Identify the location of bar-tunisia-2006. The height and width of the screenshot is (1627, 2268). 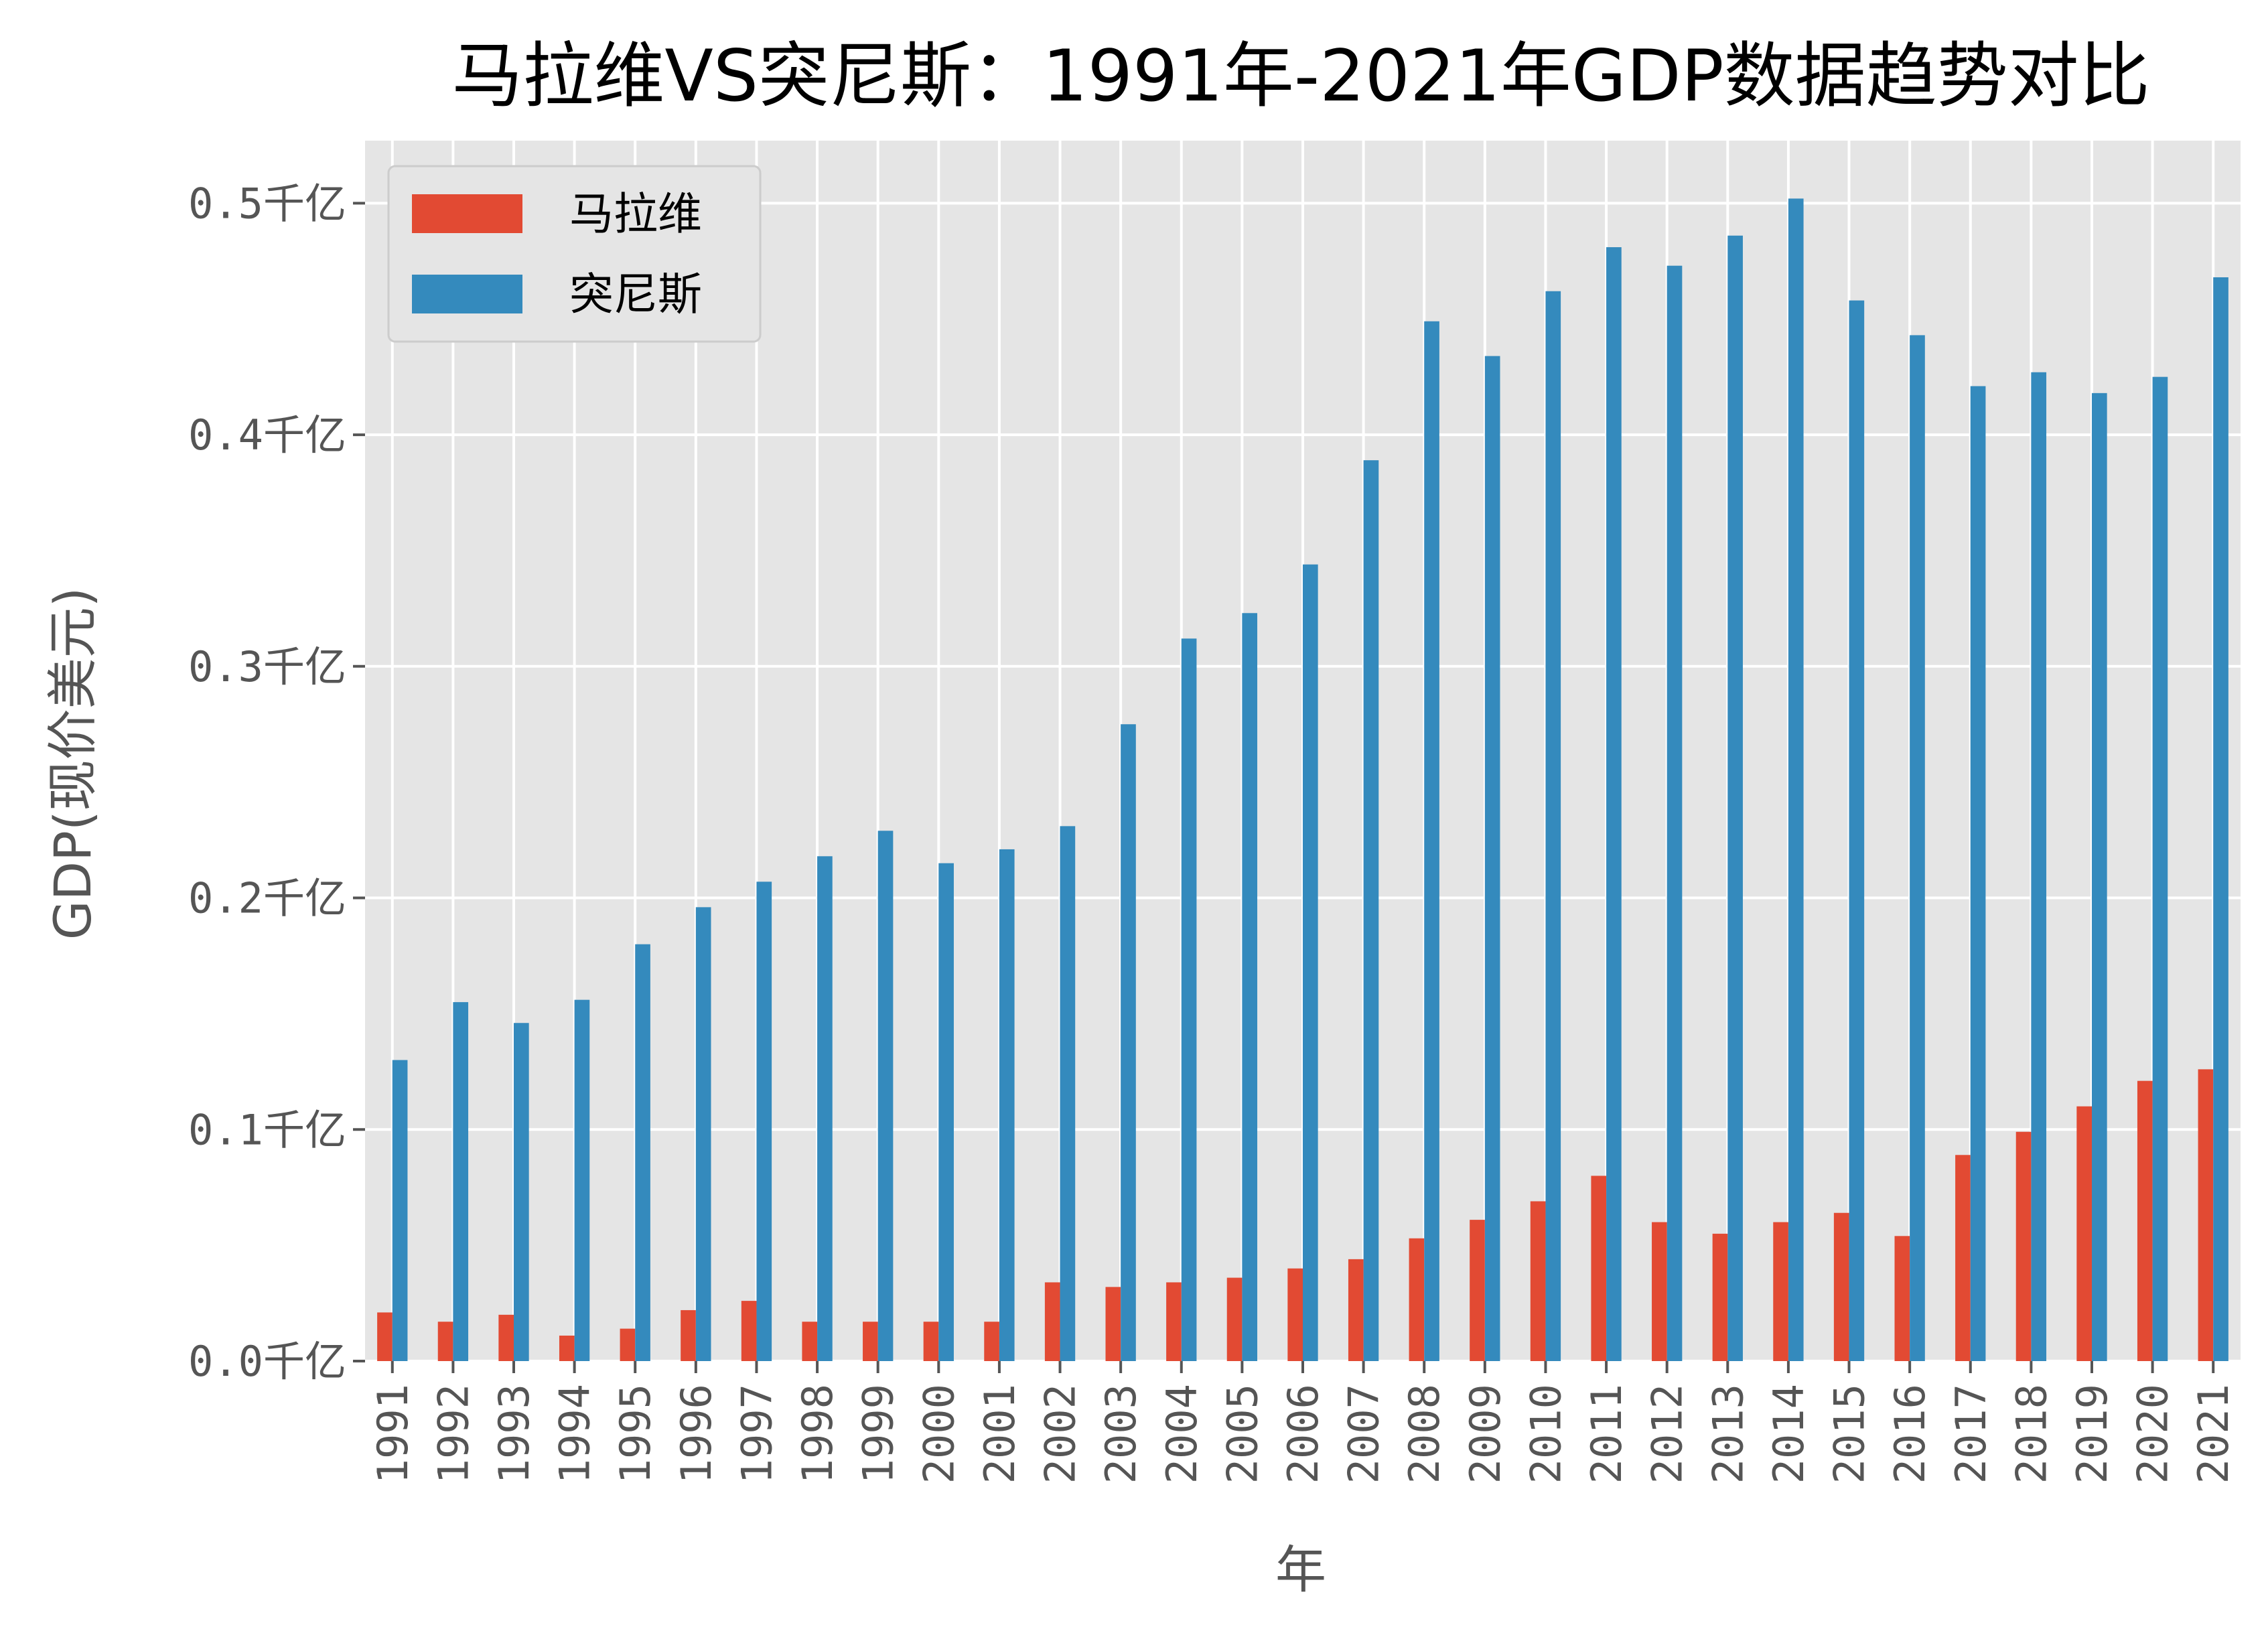
(1310, 962).